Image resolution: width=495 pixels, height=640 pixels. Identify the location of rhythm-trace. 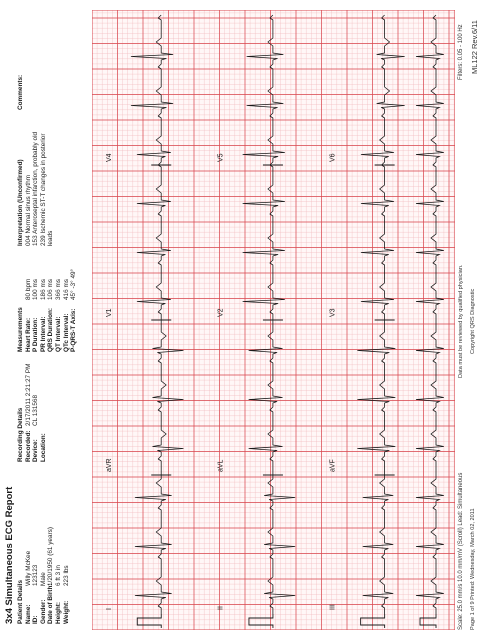
(429, 314).